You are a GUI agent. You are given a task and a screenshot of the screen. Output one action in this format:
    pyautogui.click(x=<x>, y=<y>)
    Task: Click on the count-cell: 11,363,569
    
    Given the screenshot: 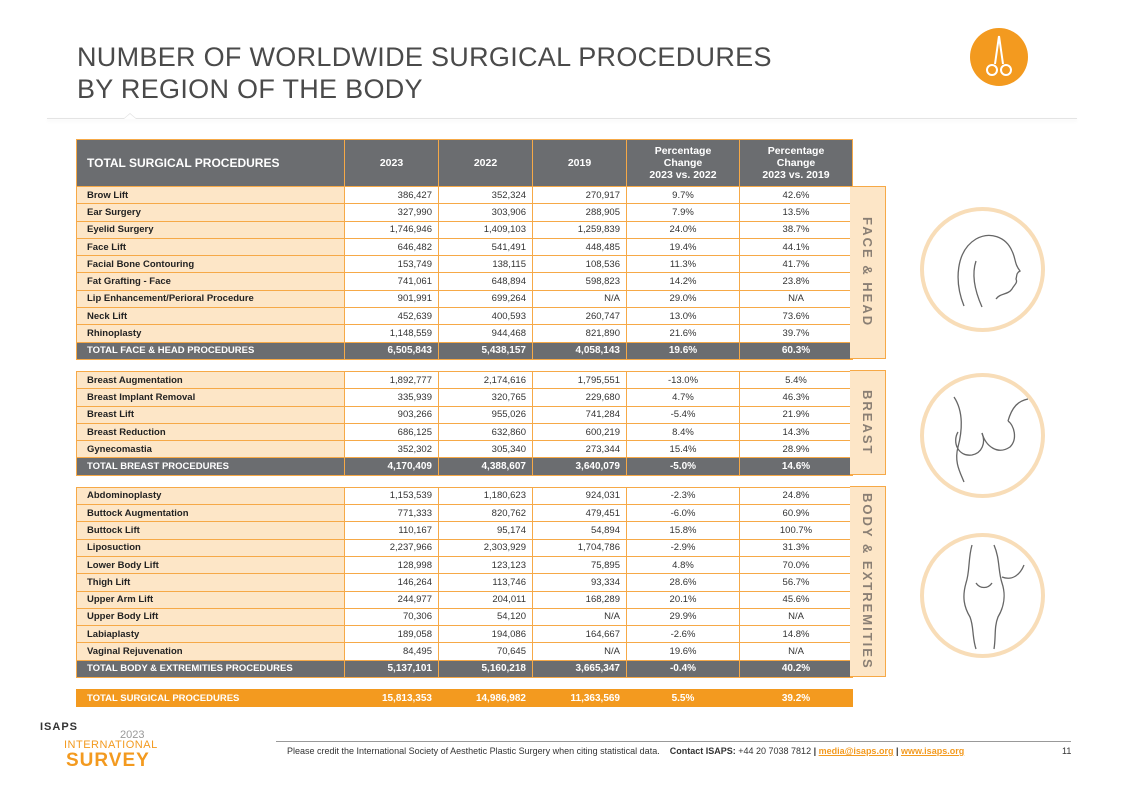 What is the action you would take?
    pyautogui.click(x=579, y=698)
    